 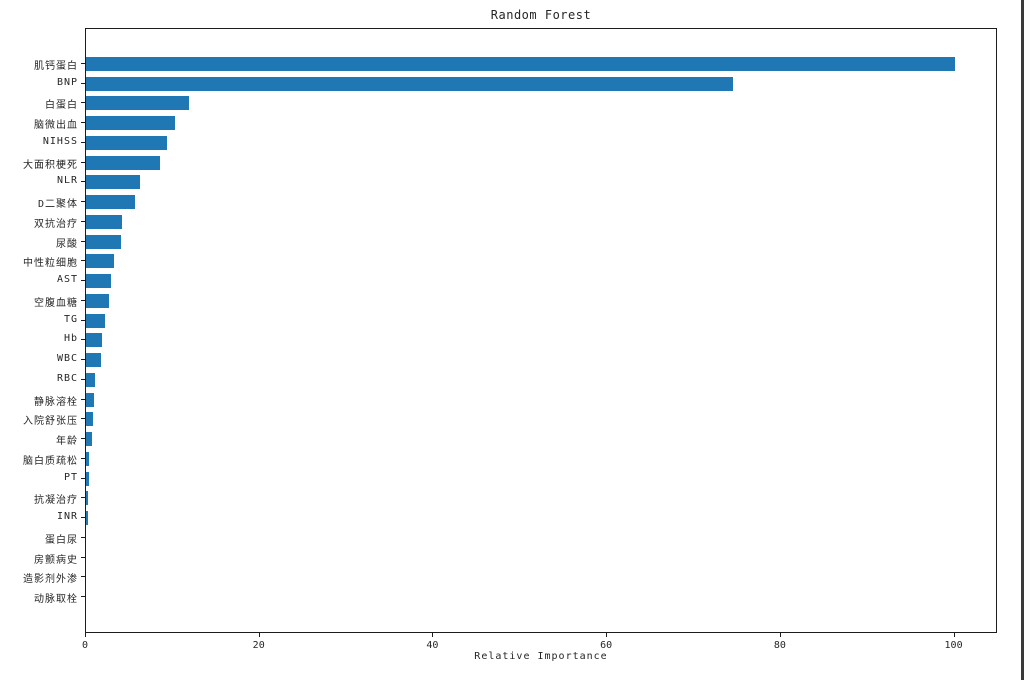 I want to click on y-tick-label: BNP, so click(x=67, y=82).